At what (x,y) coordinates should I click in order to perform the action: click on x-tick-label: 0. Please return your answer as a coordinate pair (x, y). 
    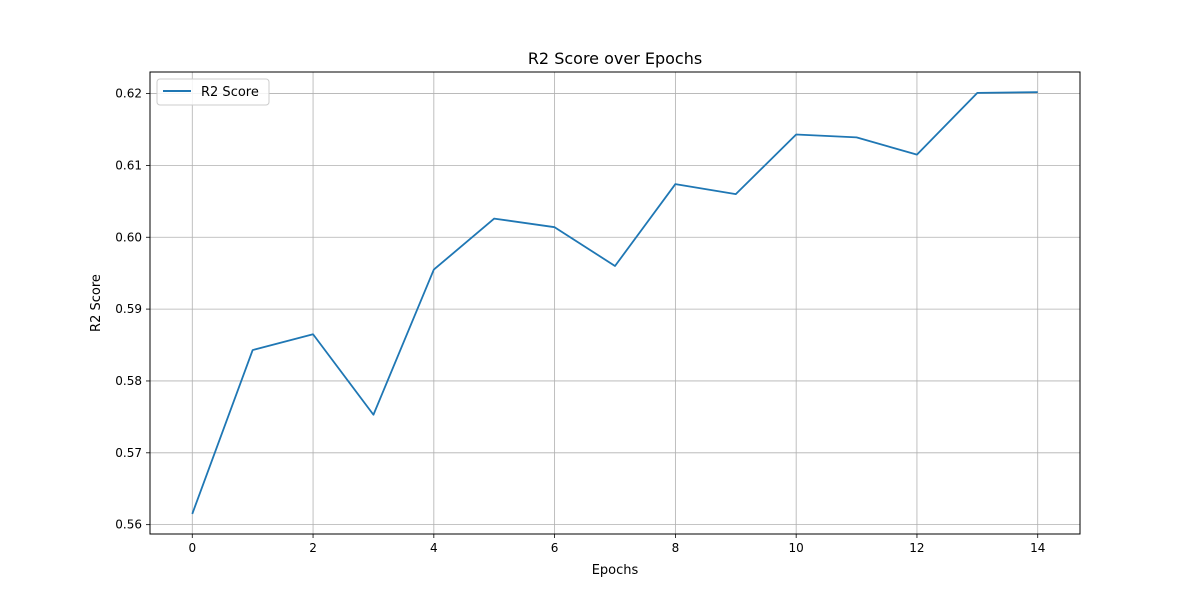
    Looking at the image, I should click on (192, 548).